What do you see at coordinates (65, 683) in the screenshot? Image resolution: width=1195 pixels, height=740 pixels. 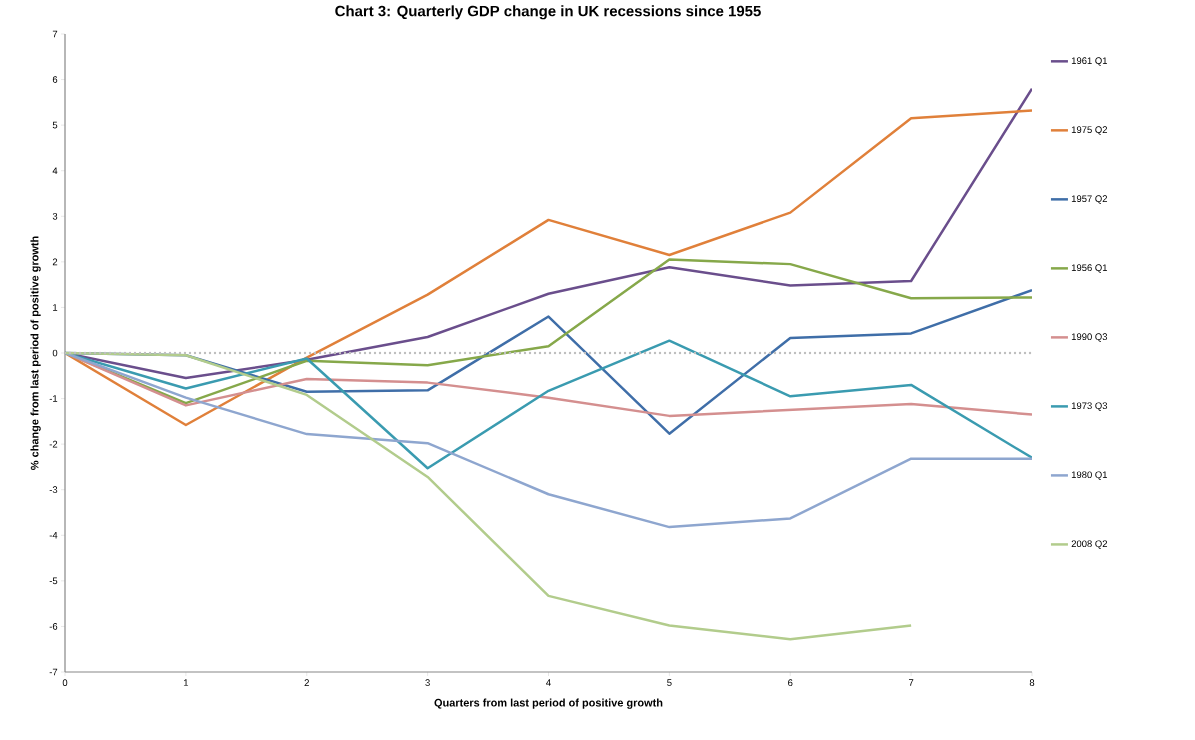 I see `x-tick-label: 0` at bounding box center [65, 683].